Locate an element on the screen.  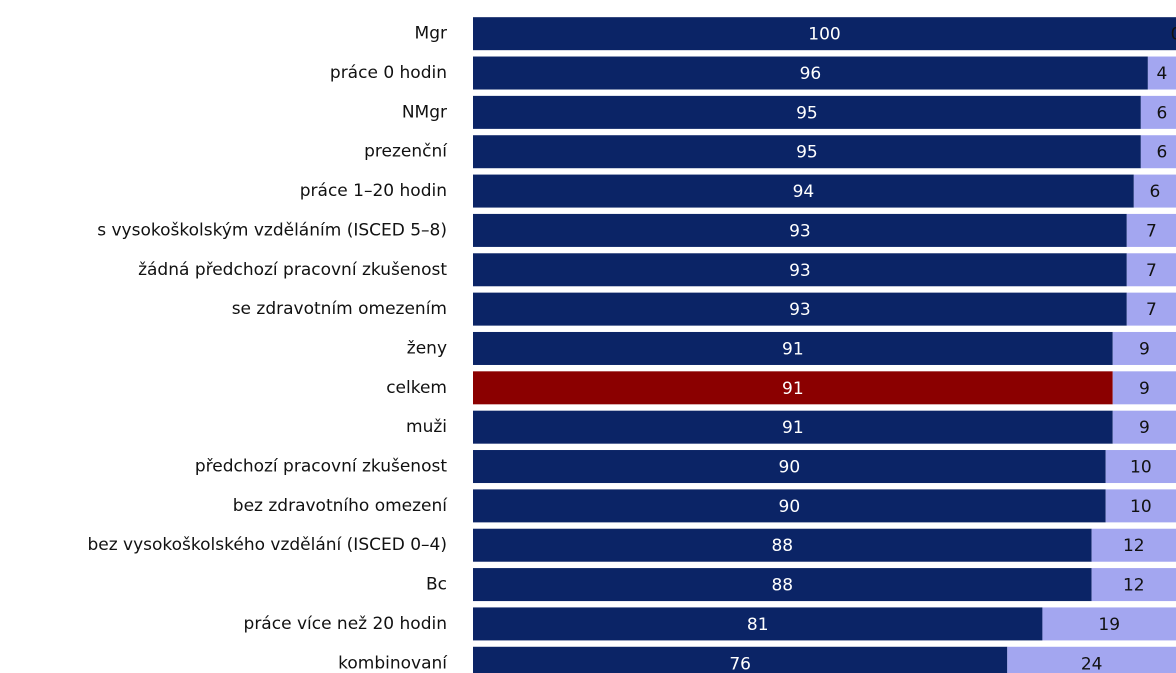
y-tick-label: žádná předchozí pracovní zkušenost is located at coordinates (292, 270).